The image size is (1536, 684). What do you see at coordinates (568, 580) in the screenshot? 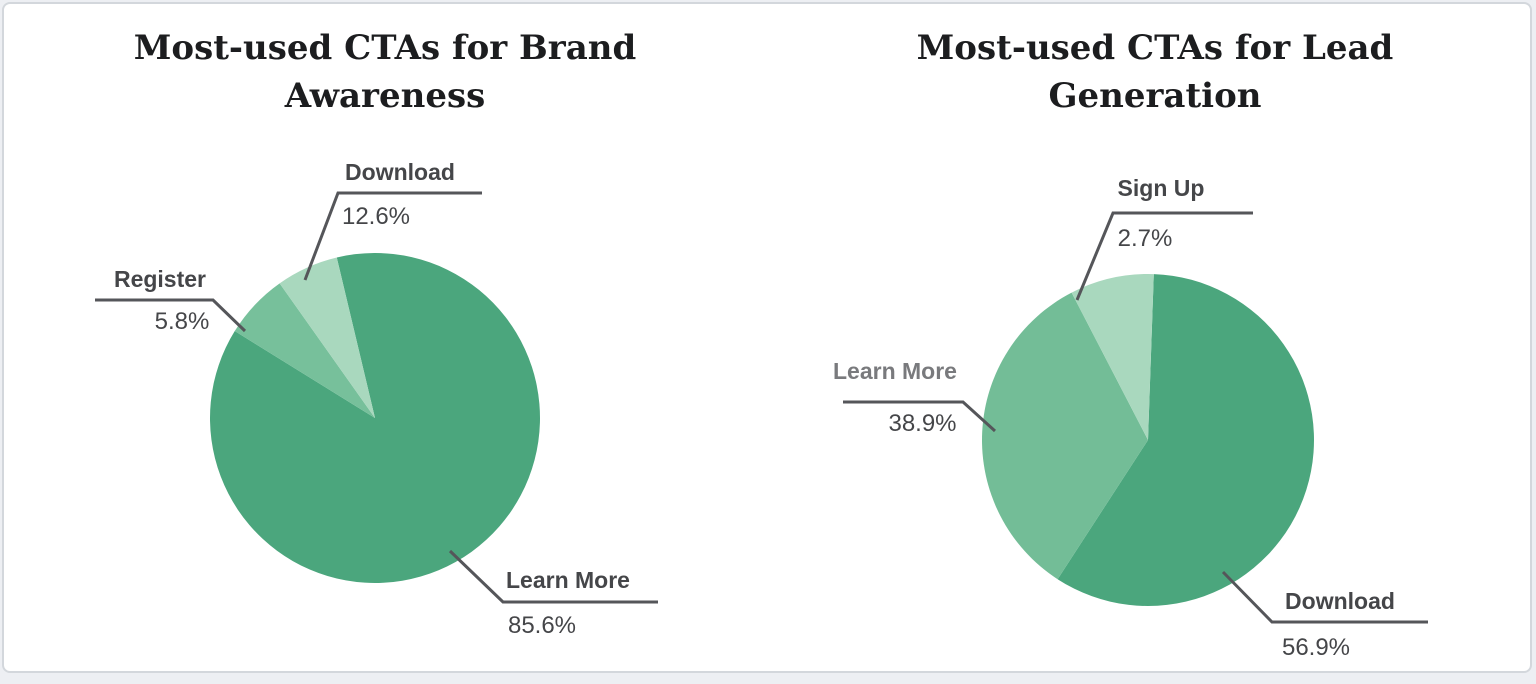
I see `callout-label-learn-more-left: Learn More` at bounding box center [568, 580].